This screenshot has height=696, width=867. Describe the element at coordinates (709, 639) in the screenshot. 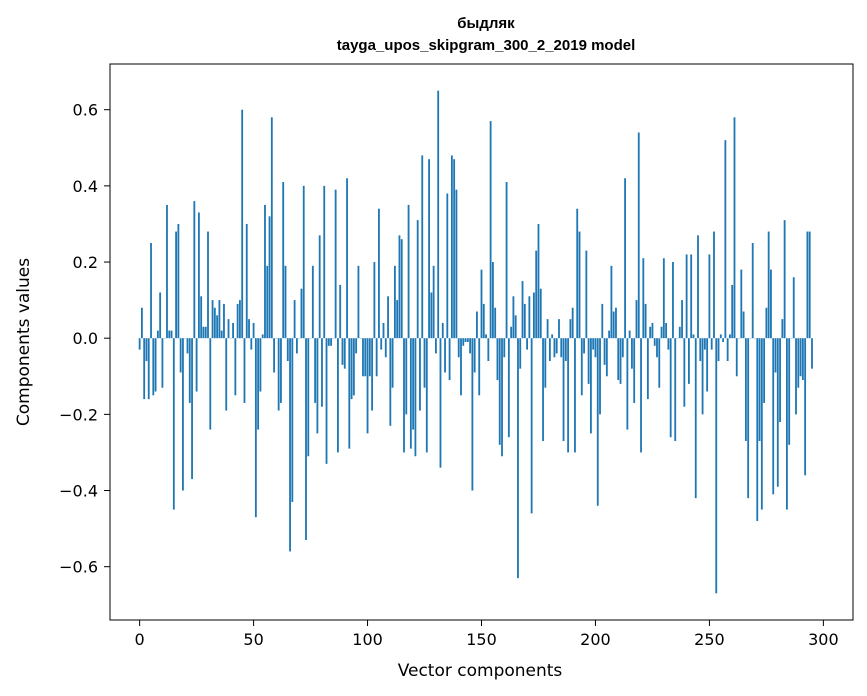

I see `x-tick-label: 250` at that location.